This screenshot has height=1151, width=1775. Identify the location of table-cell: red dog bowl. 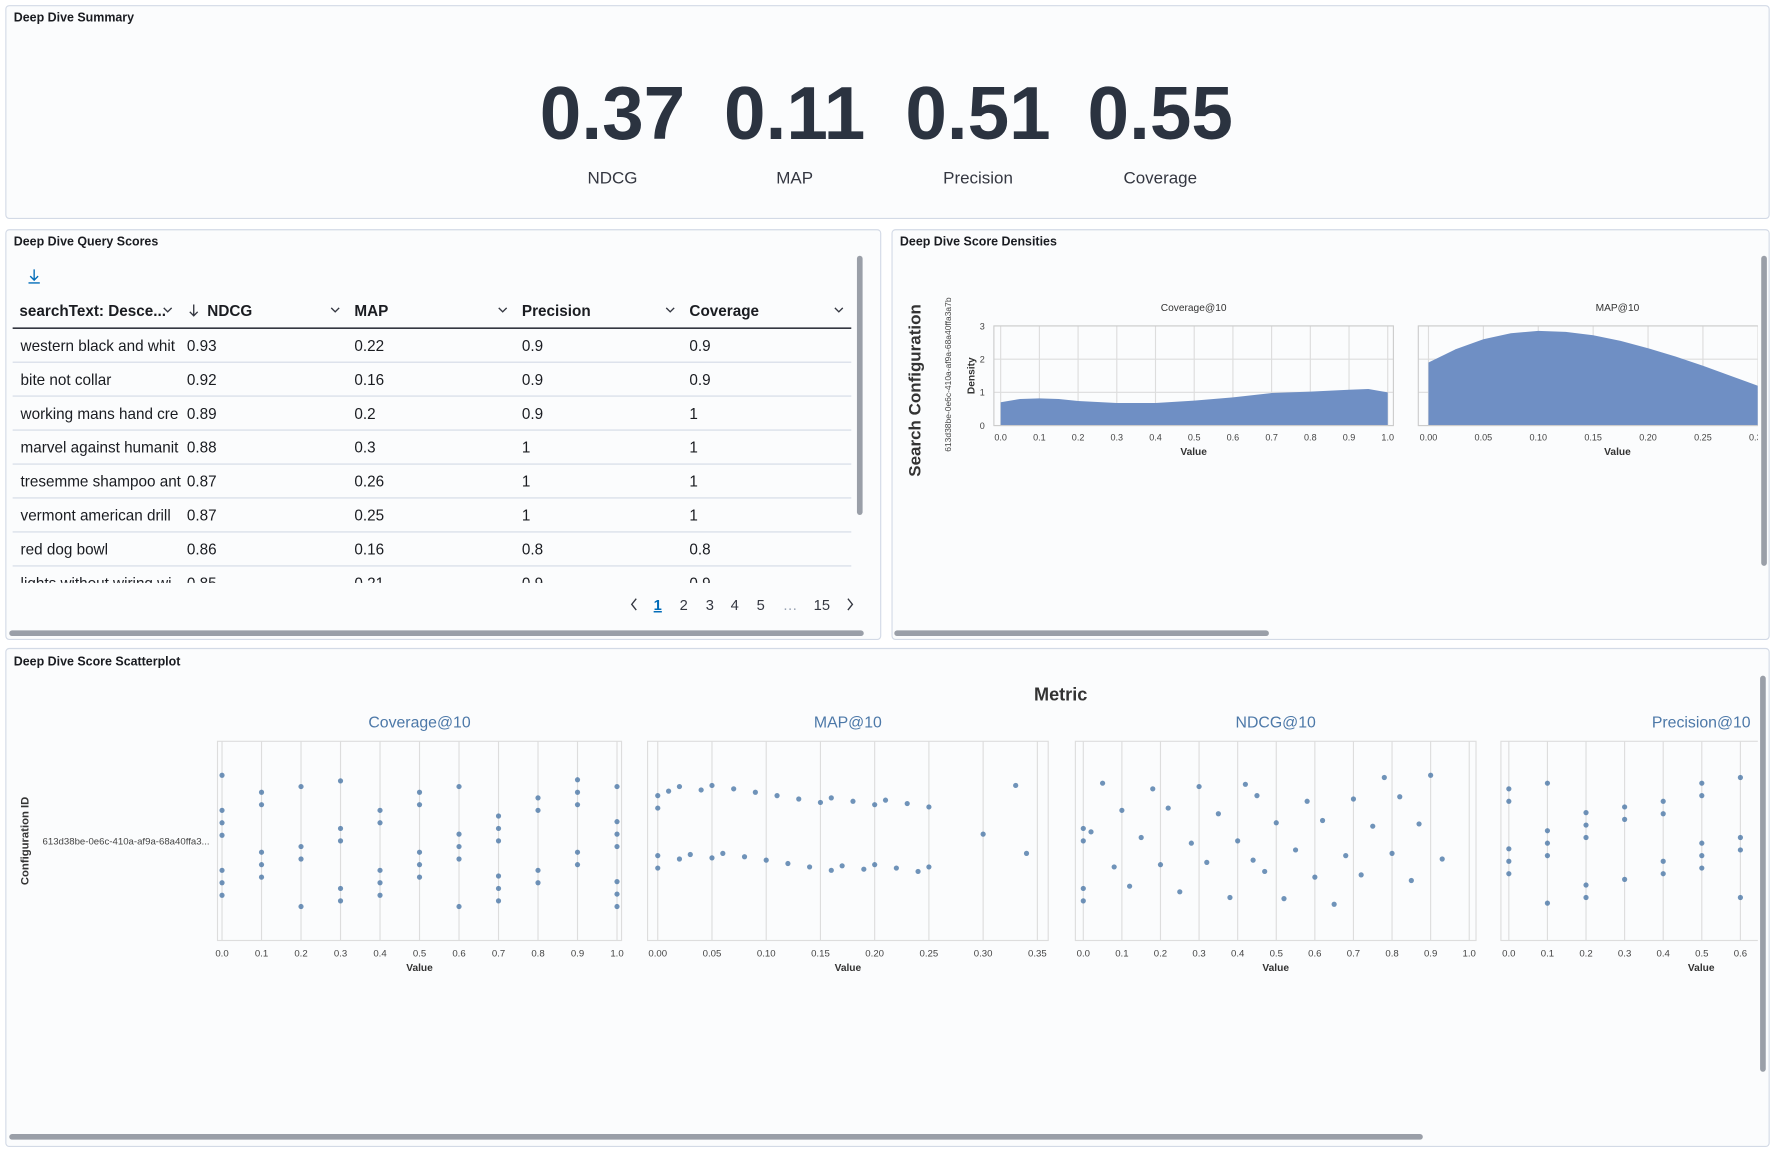
(64, 550).